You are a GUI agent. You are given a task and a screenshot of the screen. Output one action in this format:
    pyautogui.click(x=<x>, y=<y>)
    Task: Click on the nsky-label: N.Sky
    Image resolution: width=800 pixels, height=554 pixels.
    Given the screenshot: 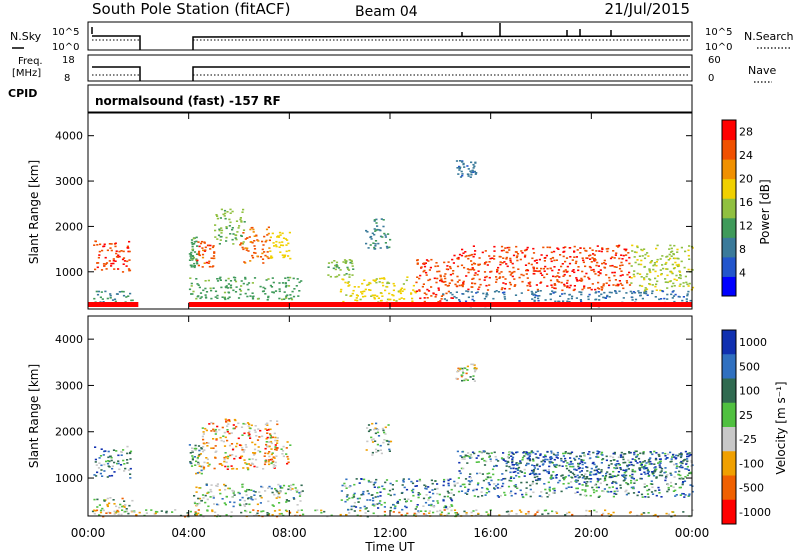 What is the action you would take?
    pyautogui.click(x=26, y=36)
    